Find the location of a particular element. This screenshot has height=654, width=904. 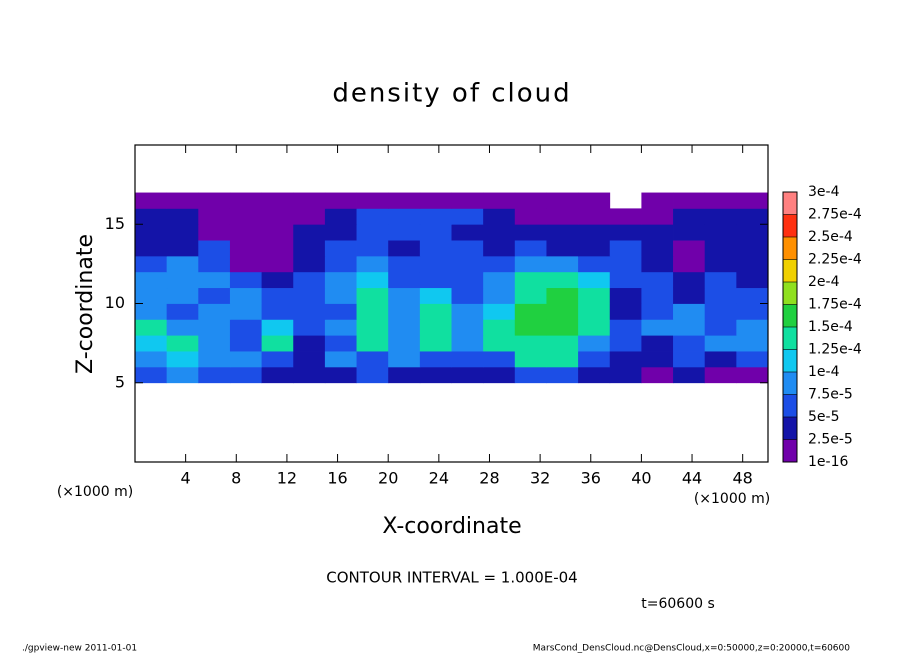

x-tick-label: 16 is located at coordinates (337, 478).